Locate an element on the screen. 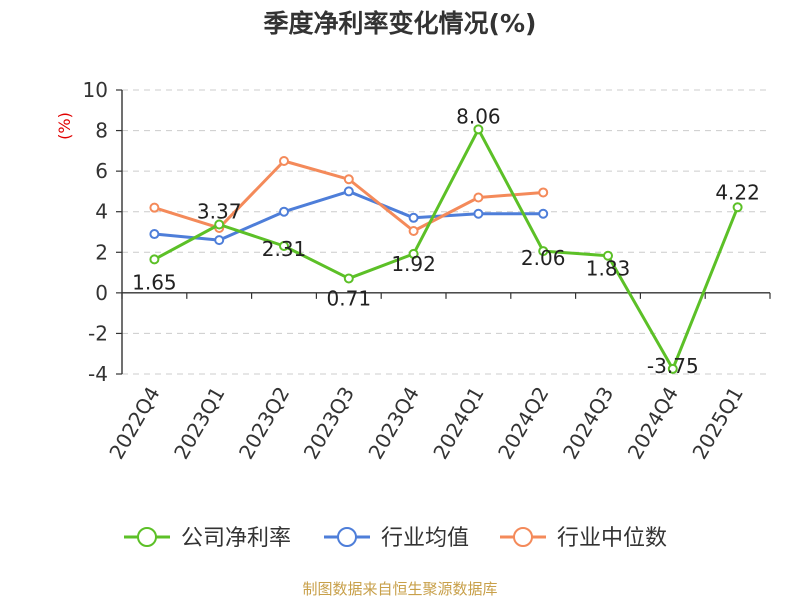  legend-label: 行业中位数 is located at coordinates (612, 538).